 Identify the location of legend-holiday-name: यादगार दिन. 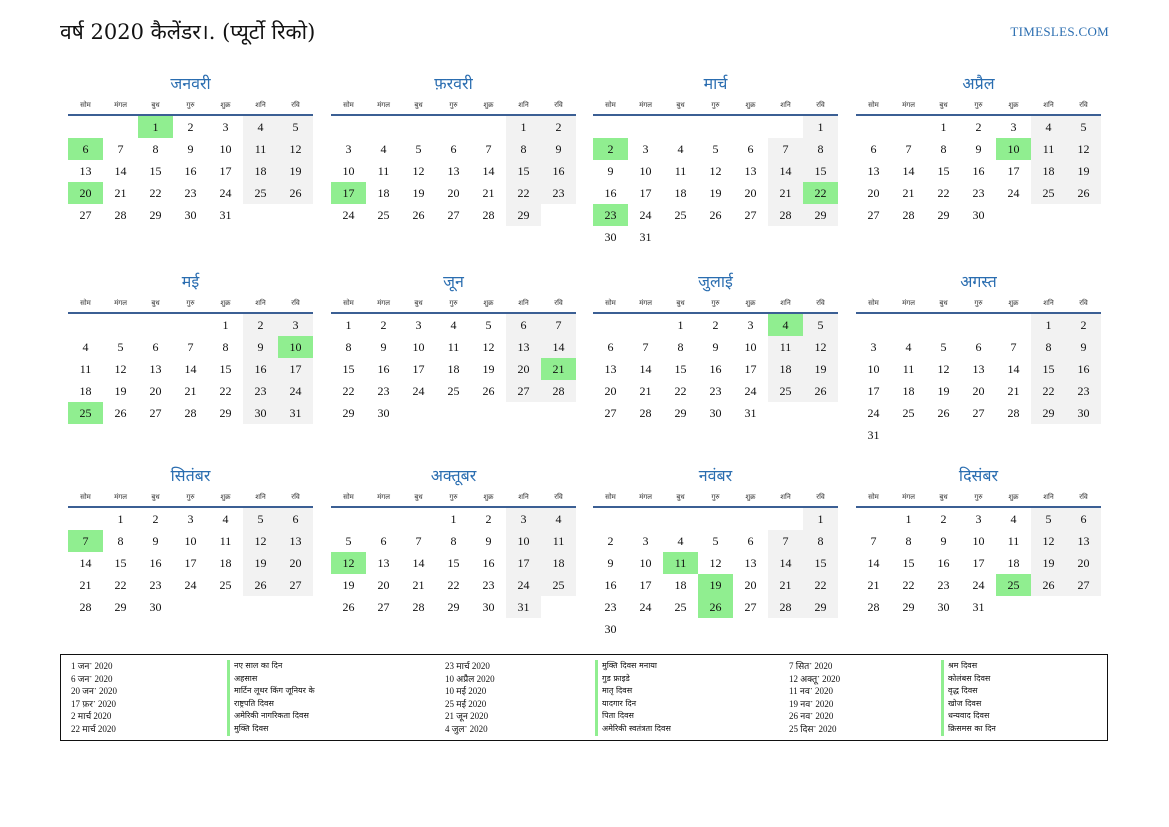
(633, 704).